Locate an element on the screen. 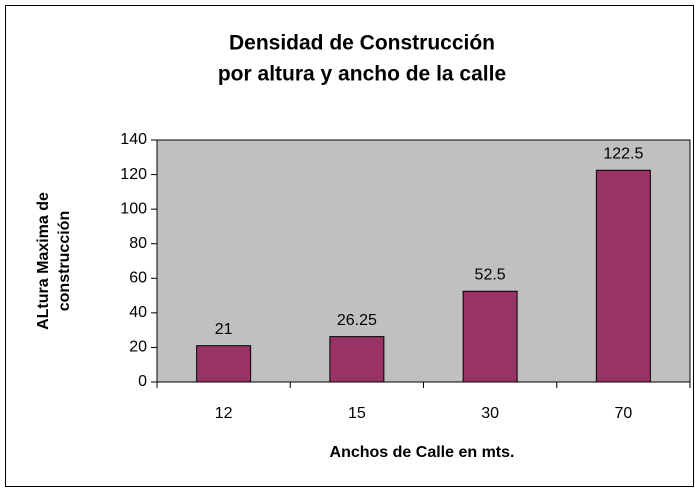 This screenshot has height=489, width=695. data-label: 21 is located at coordinates (224, 329).